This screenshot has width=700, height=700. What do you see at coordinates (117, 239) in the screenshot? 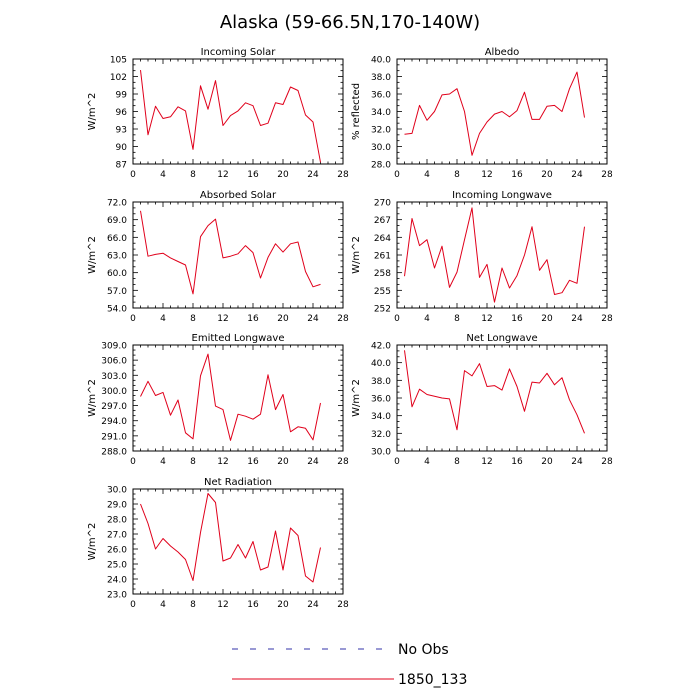
I see `y-tick-label: 66.0` at bounding box center [117, 239].